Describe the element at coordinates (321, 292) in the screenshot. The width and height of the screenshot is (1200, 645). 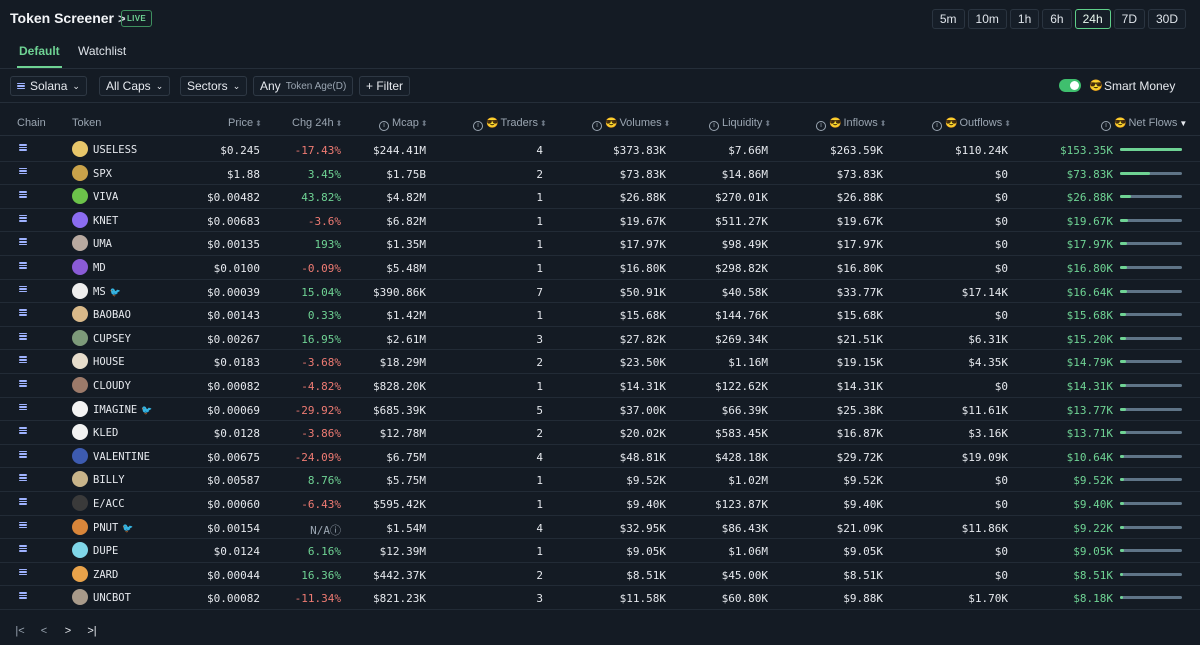
I see `cell-chg: 15.04%` at that location.